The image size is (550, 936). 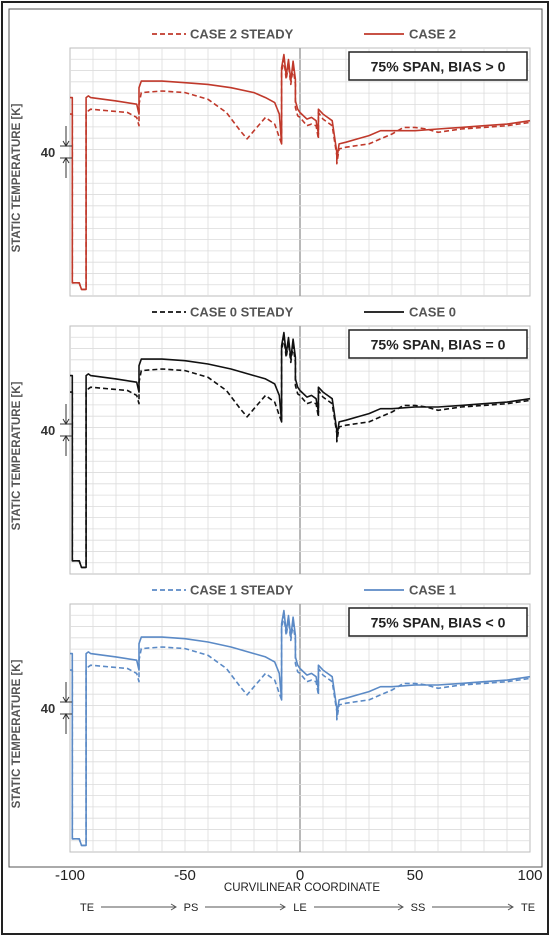 What do you see at coordinates (242, 312) in the screenshot?
I see `legend-label-steady: CASE 0 STEADY` at bounding box center [242, 312].